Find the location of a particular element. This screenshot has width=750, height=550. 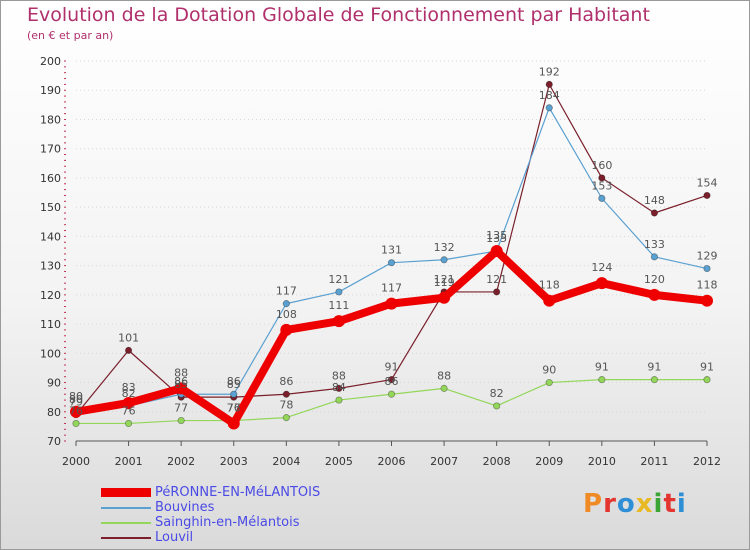

data-label-louvil: 86 is located at coordinates (286, 381).